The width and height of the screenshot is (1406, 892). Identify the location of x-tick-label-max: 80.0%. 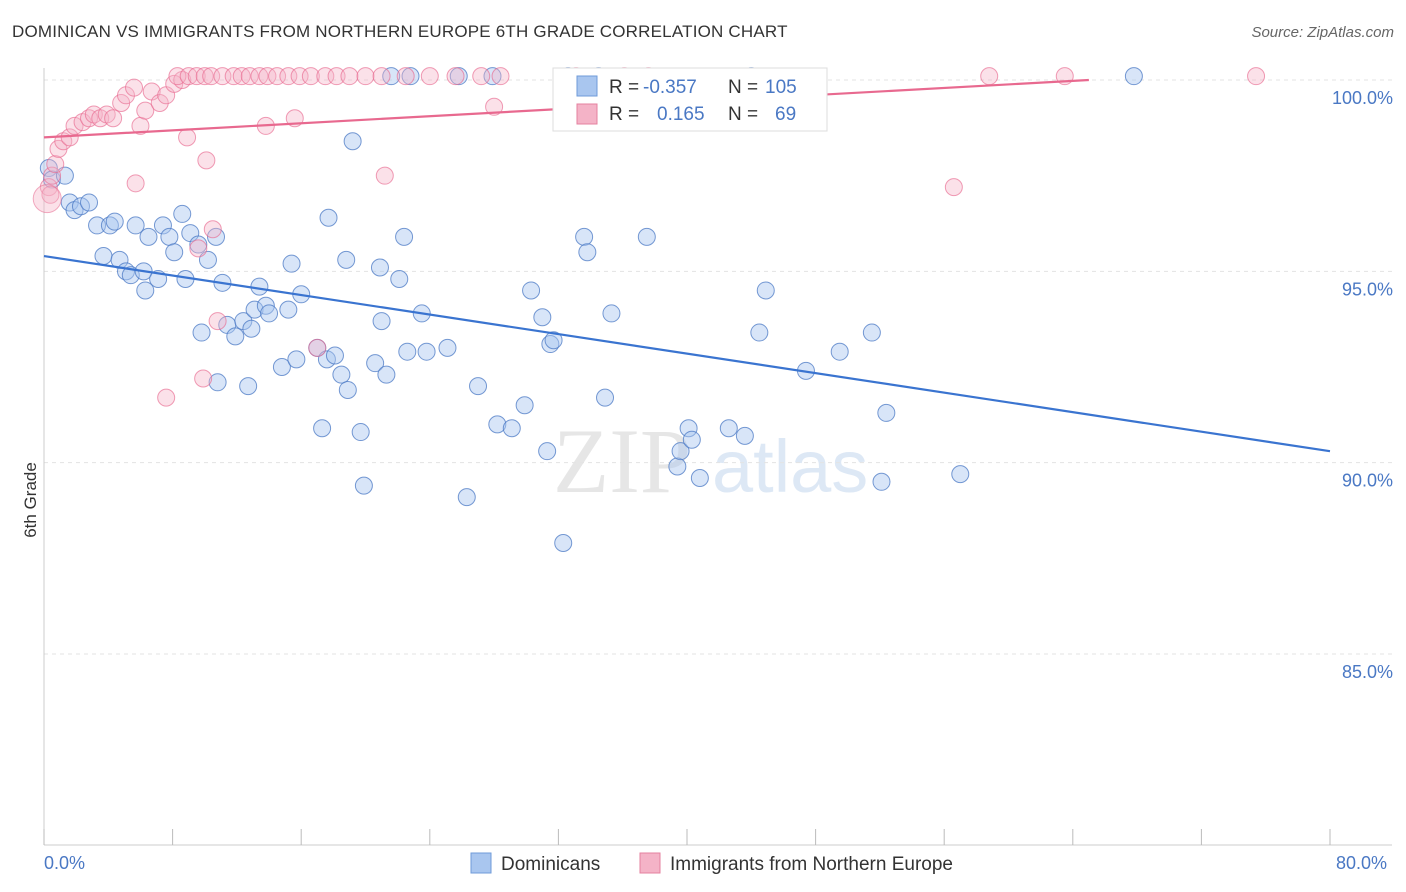
(1361, 863).